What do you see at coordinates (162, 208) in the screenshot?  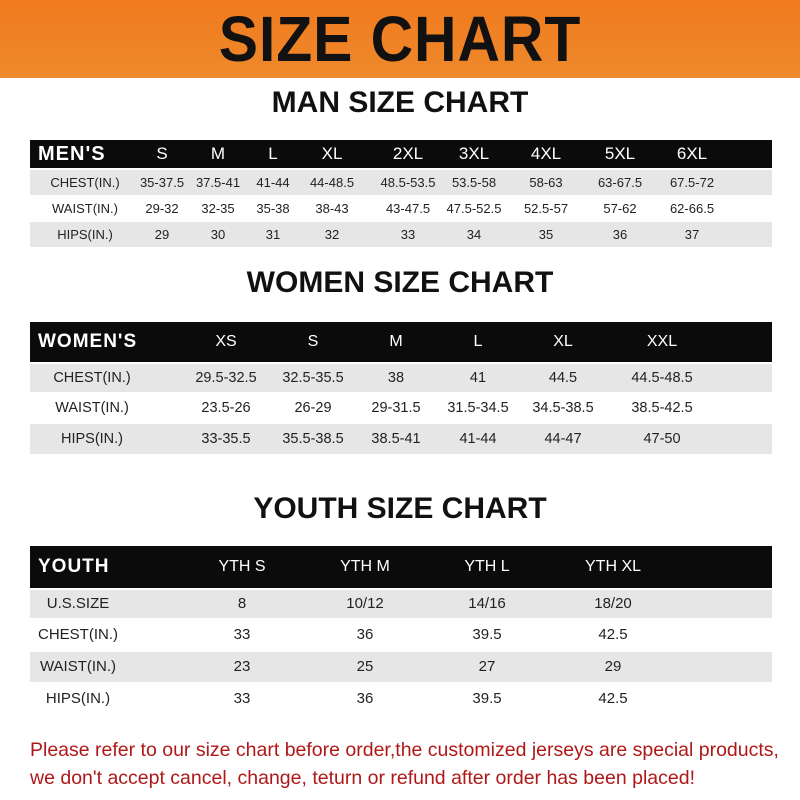 I see `table-cell: 29-32` at bounding box center [162, 208].